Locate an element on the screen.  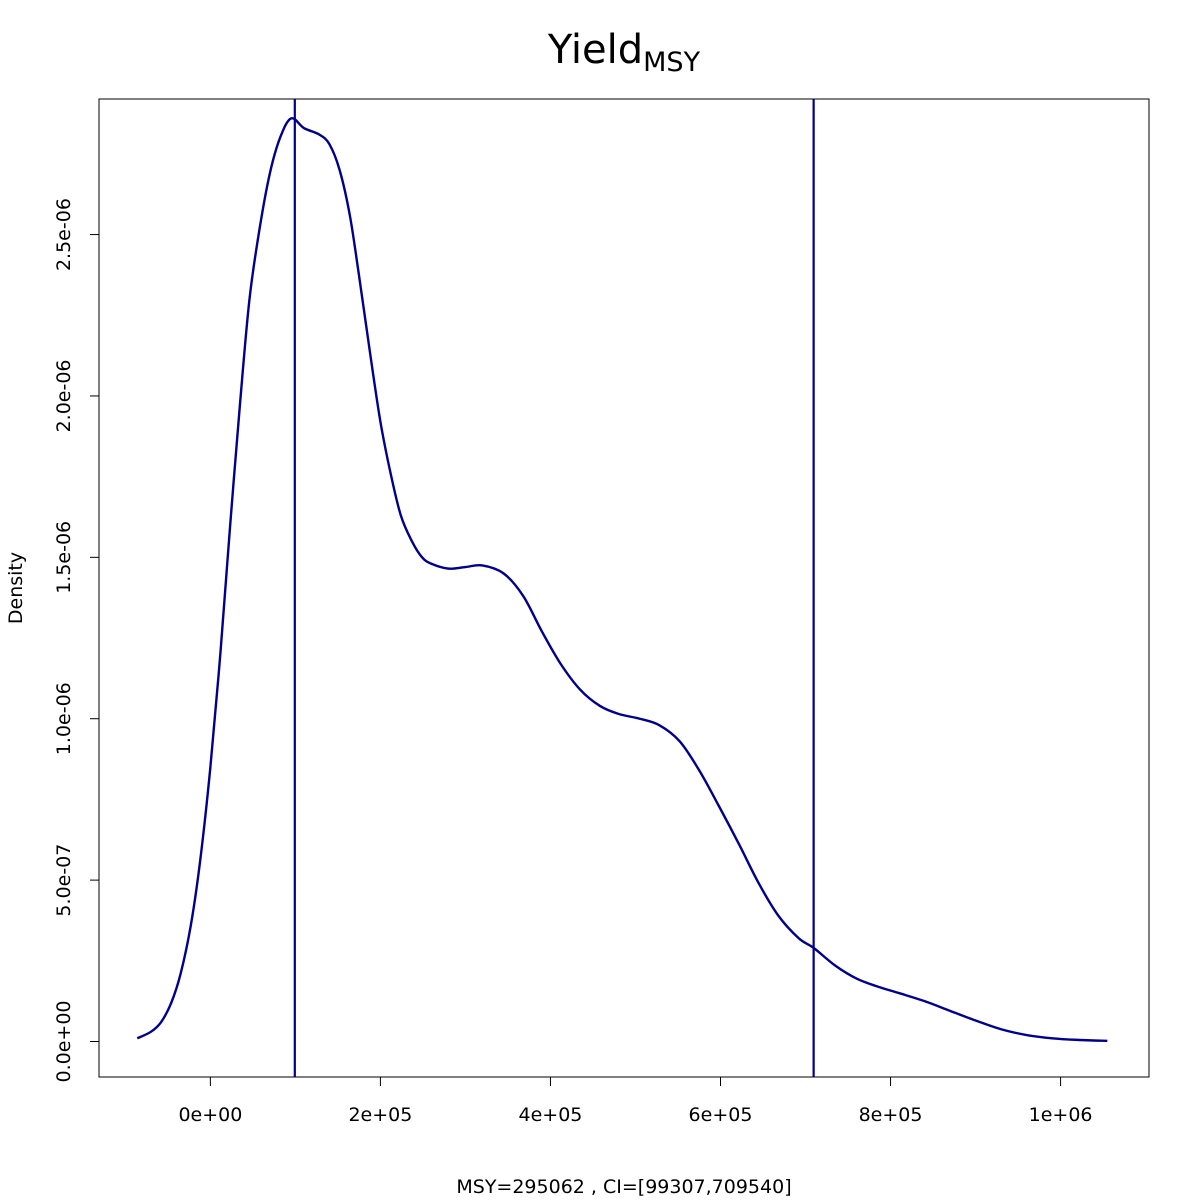
y-tick-label: 2.0e-06 is located at coordinates (64, 395).